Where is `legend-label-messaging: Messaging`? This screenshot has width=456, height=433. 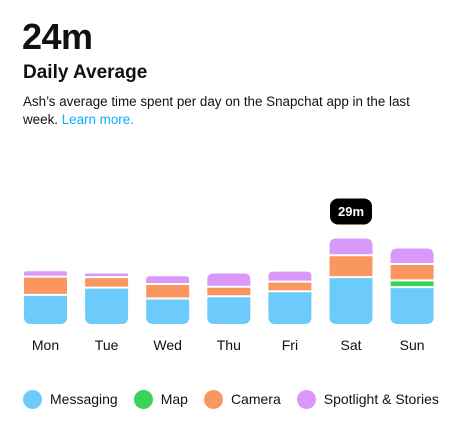 legend-label-messaging: Messaging is located at coordinates (84, 399).